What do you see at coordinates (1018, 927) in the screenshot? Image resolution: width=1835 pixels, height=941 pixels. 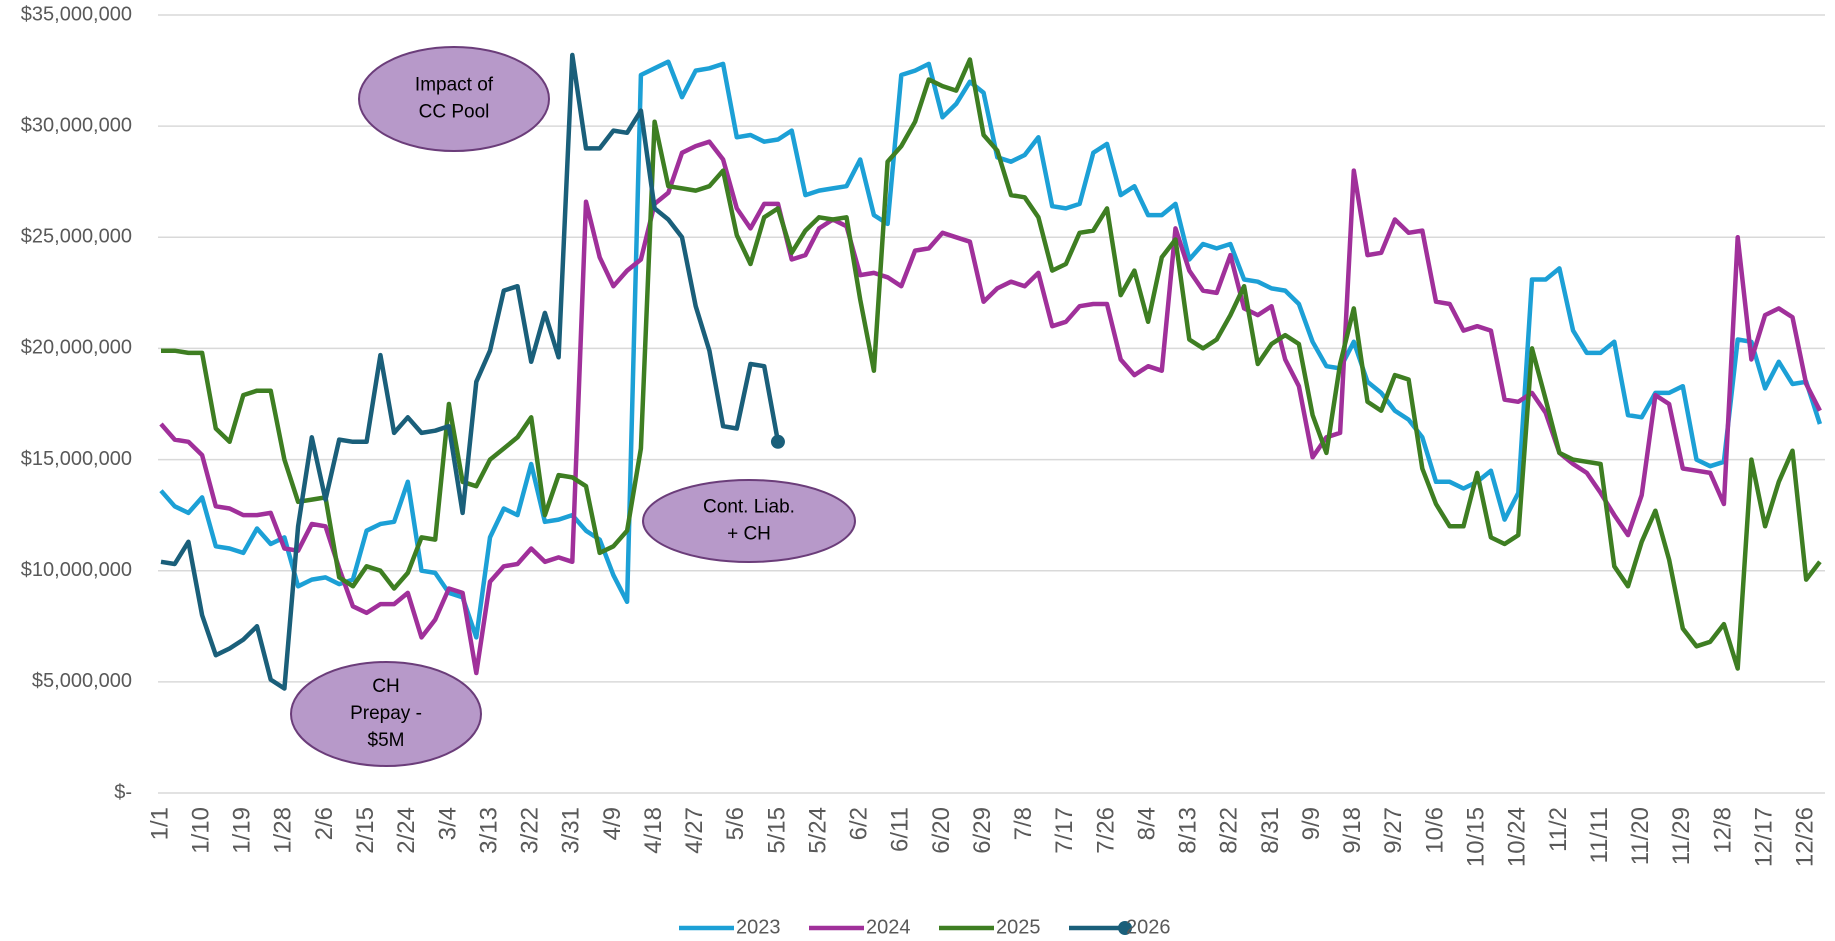 I see `legend-label: 2025` at bounding box center [1018, 927].